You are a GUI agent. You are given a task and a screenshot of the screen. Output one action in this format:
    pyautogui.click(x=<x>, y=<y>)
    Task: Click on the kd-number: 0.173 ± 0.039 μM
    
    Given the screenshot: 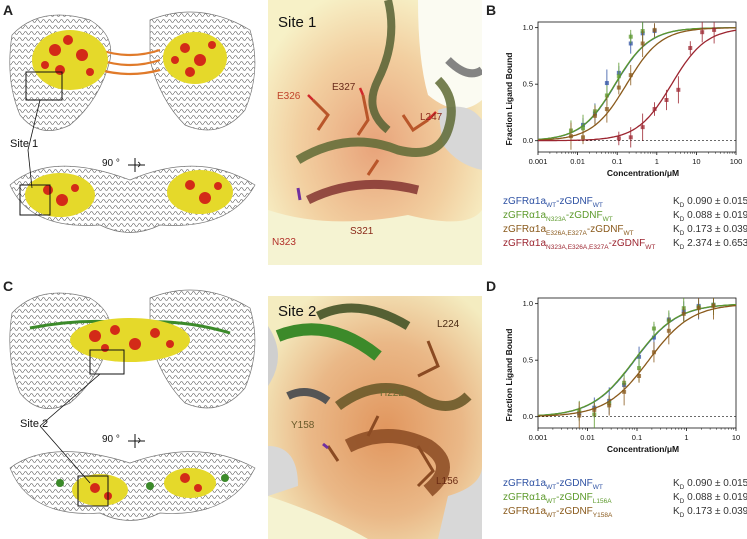 What is the action you would take?
    pyautogui.click(x=717, y=511)
    